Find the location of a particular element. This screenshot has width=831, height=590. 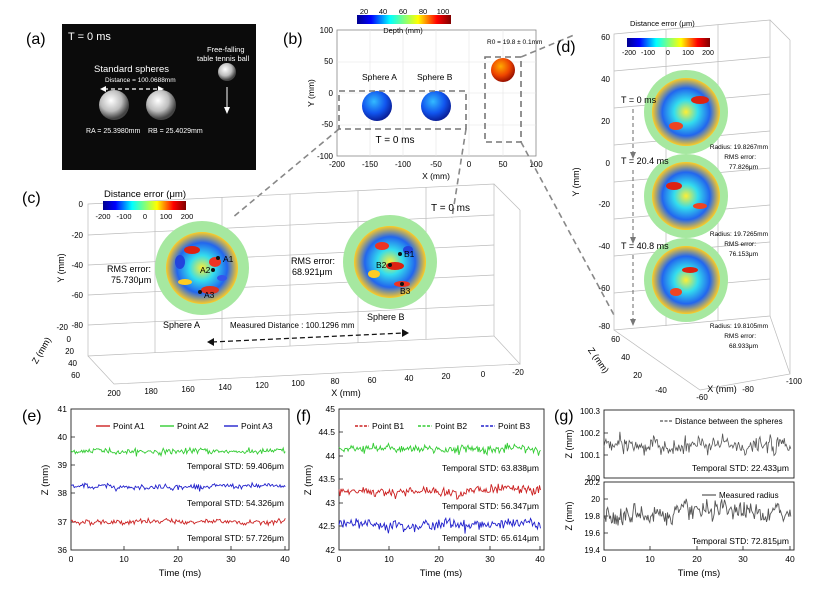

plot-f-yticks: 45 44.5 44 43.5 43 42.5 42 is located at coordinates (326, 479).